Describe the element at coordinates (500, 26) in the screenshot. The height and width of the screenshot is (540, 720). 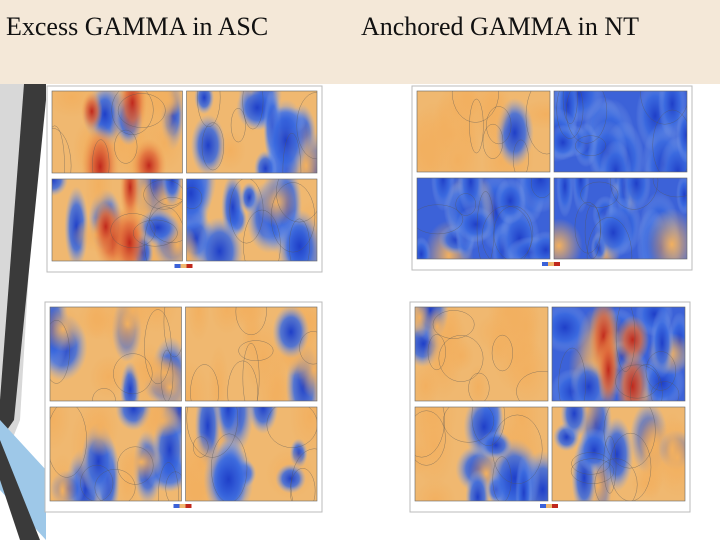
I see `slide-title: Anchored GAMMA in NT` at that location.